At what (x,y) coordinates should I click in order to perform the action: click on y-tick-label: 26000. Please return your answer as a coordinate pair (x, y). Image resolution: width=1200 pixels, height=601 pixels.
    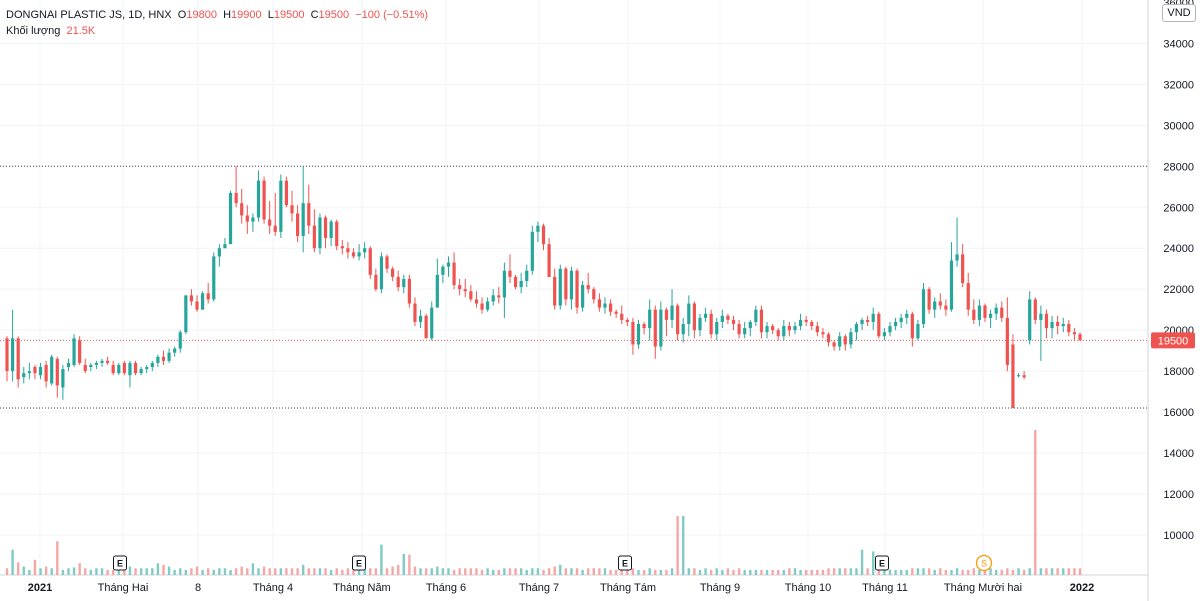
    Looking at the image, I should click on (1178, 208).